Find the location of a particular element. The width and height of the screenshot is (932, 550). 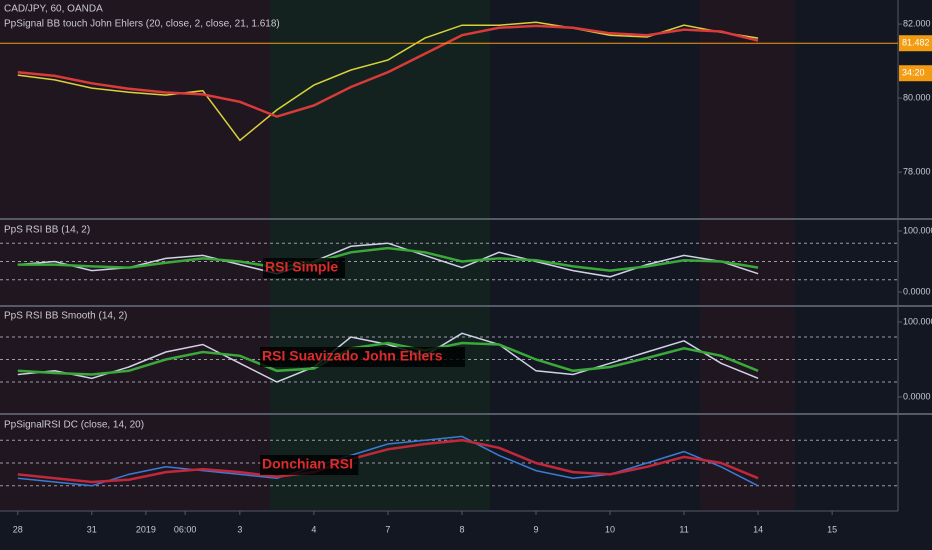

countdown: 34:20 is located at coordinates (913, 73).